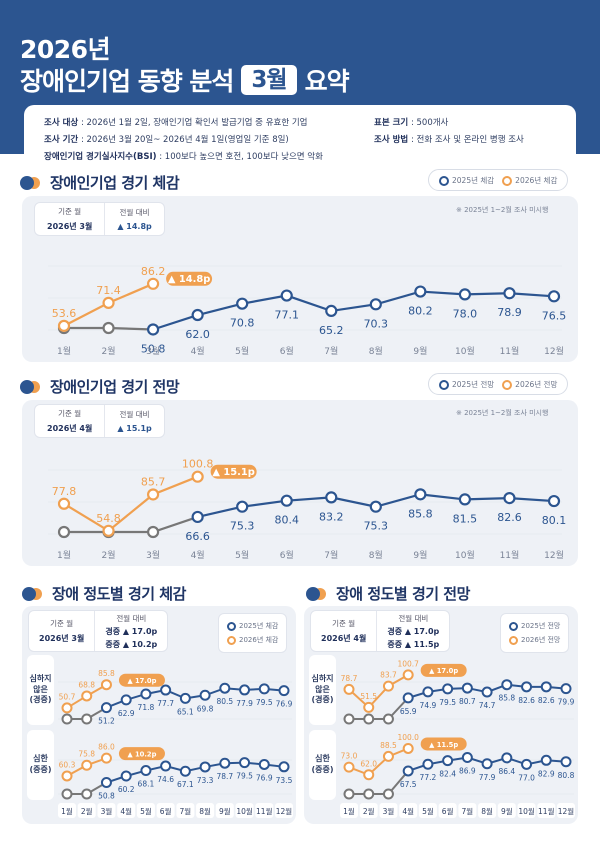 Image resolution: width=600 pixels, height=848 pixels. Describe the element at coordinates (146, 784) in the screenshot. I see `series-2025-label: 68.1` at that location.